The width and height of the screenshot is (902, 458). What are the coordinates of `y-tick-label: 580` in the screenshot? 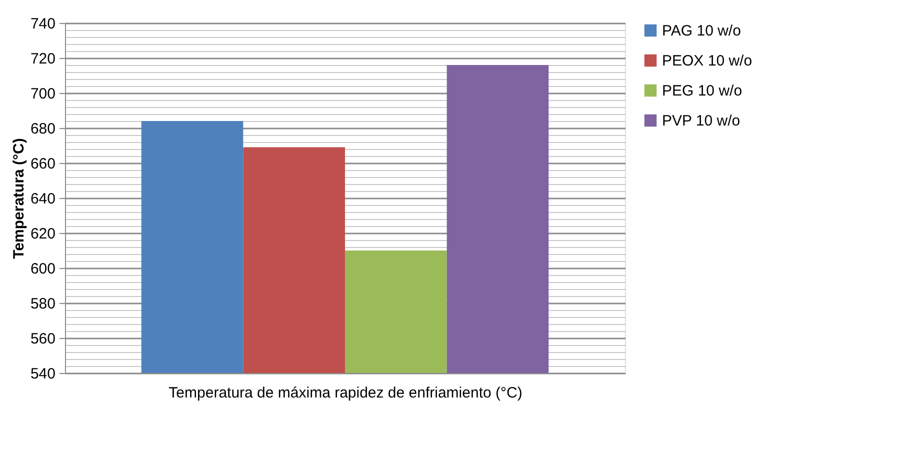 It's located at (43, 304).